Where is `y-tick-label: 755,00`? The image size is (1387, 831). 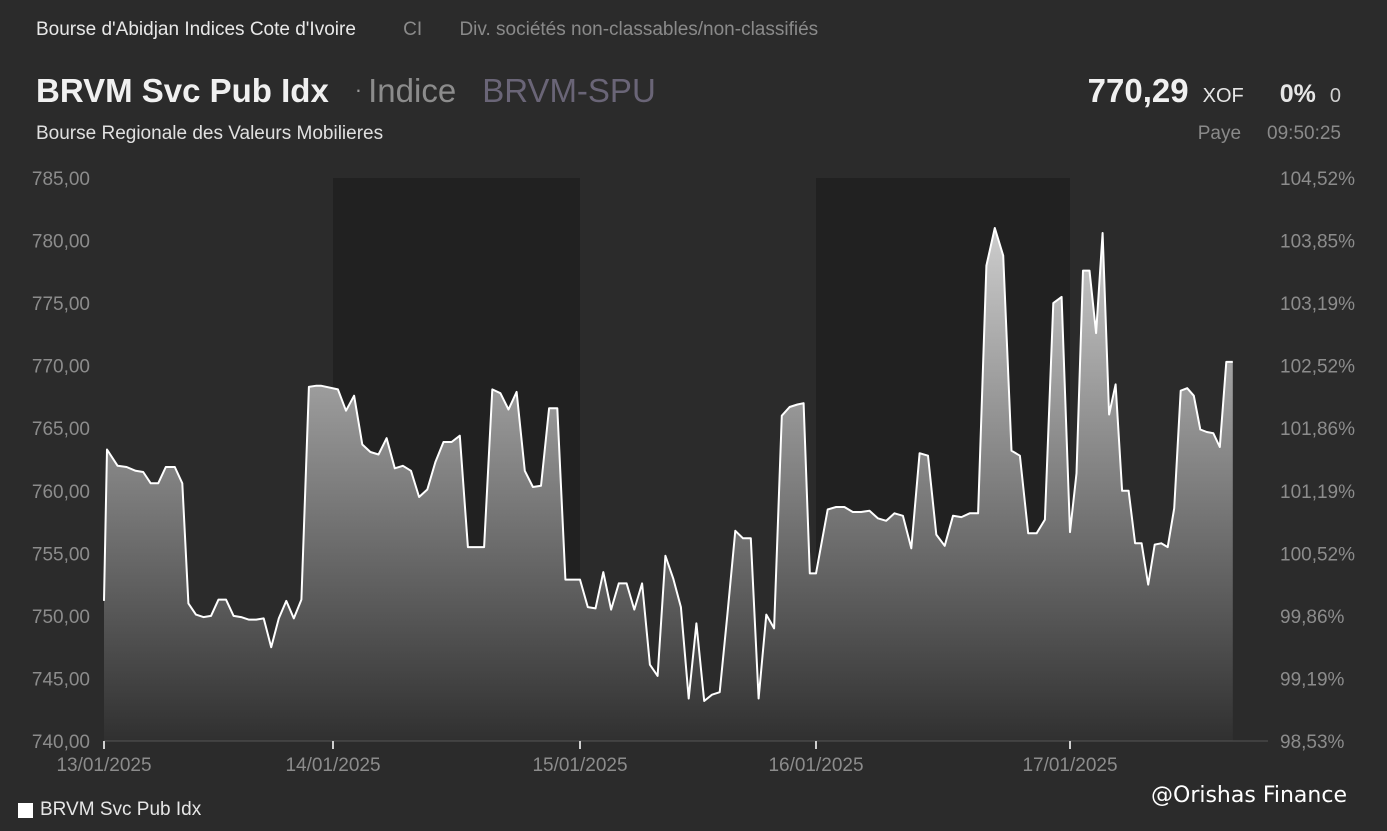
y-tick-label: 755,00 is located at coordinates (61, 554).